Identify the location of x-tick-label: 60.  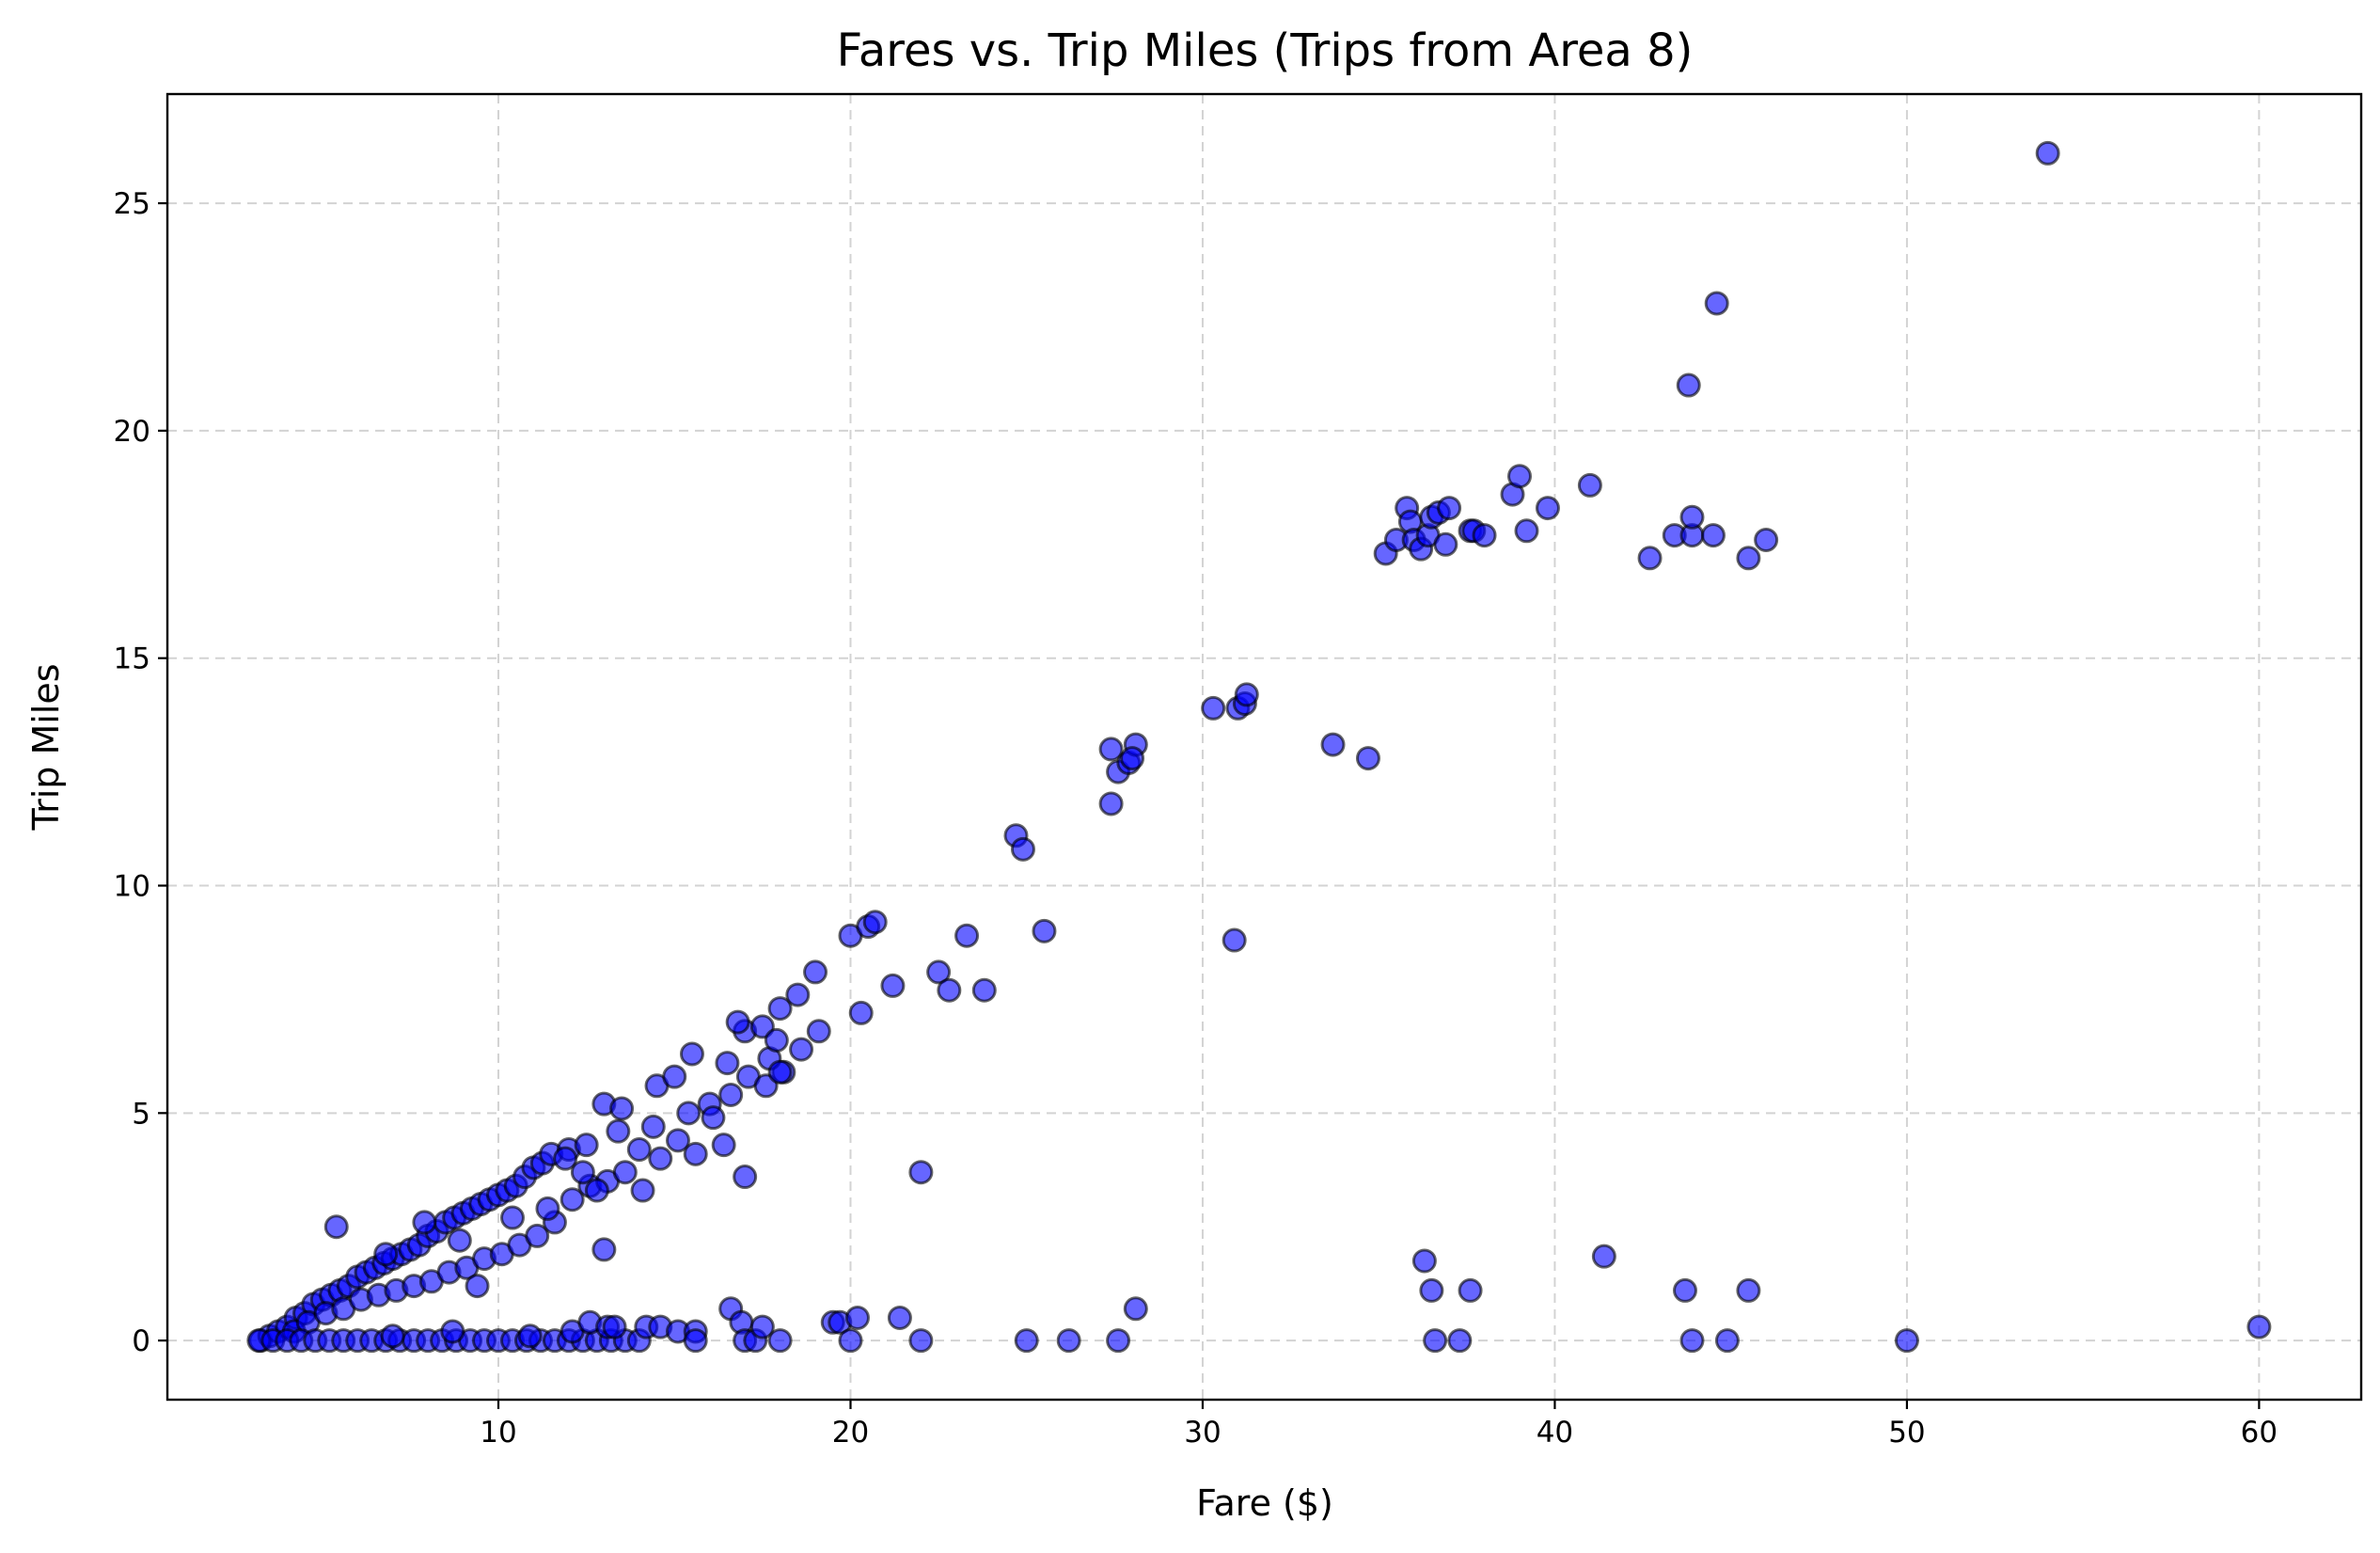
(2259, 1433).